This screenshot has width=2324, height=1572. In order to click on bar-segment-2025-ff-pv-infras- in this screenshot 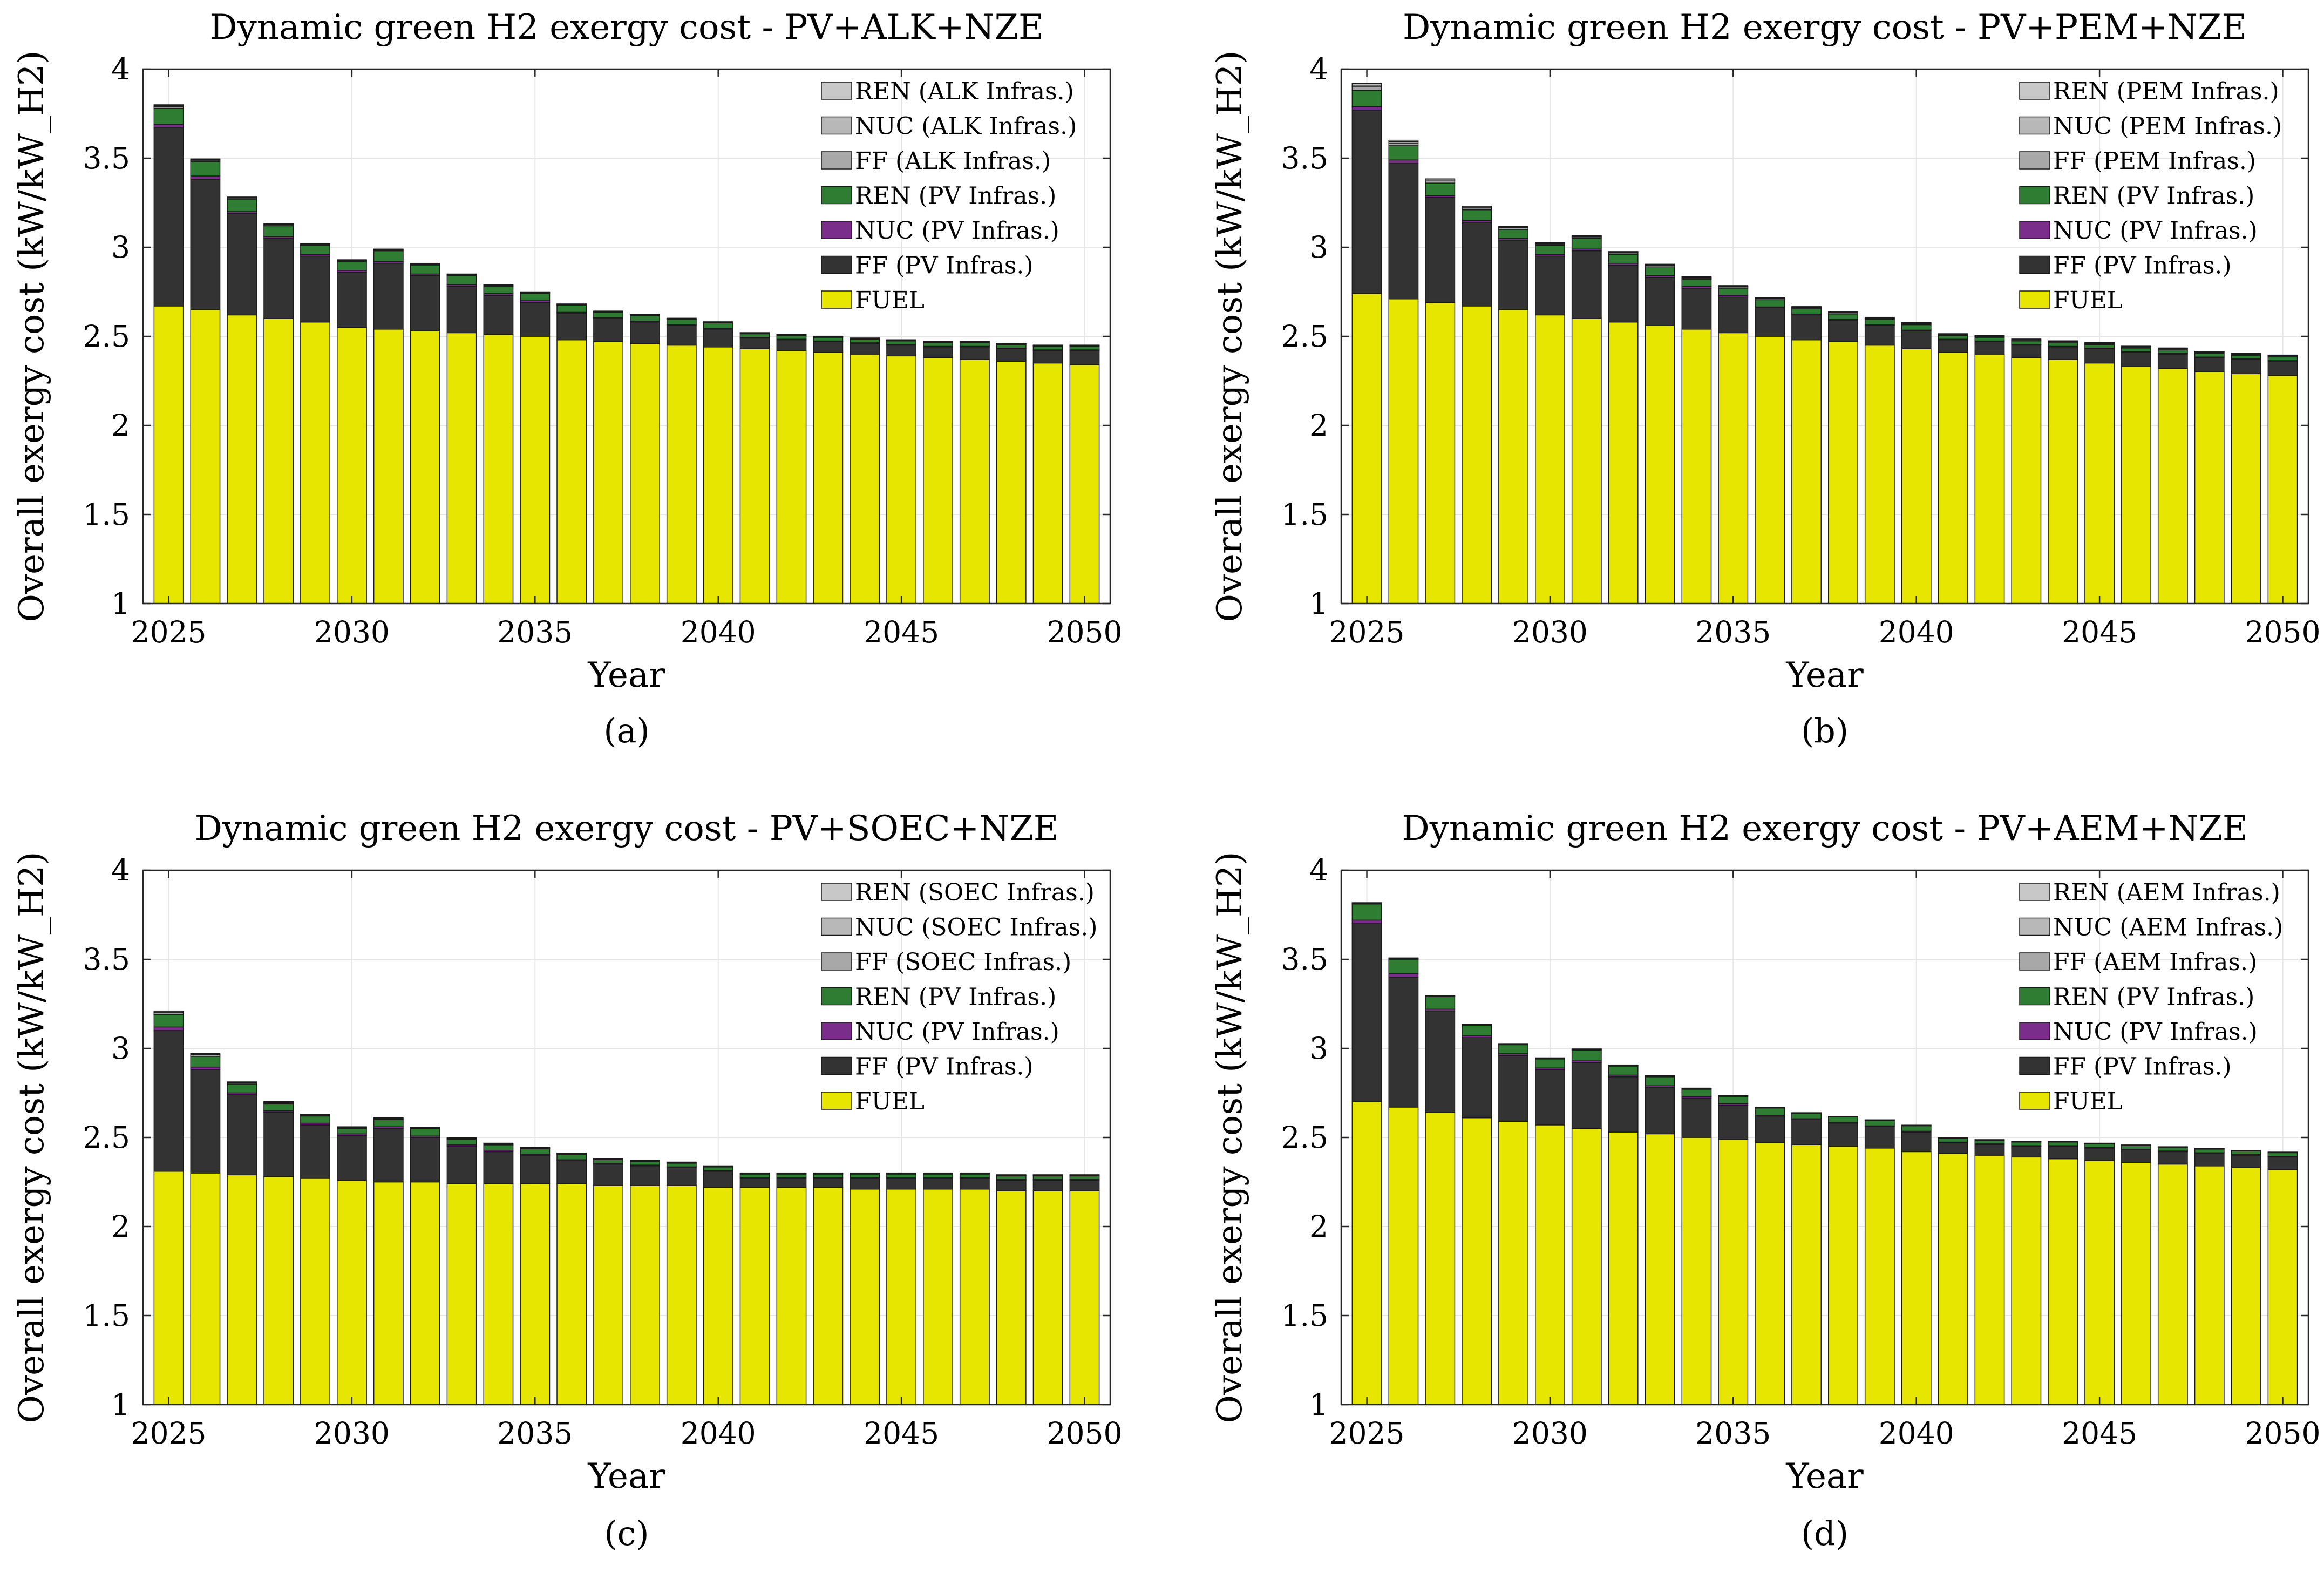, I will do `click(1366, 202)`.